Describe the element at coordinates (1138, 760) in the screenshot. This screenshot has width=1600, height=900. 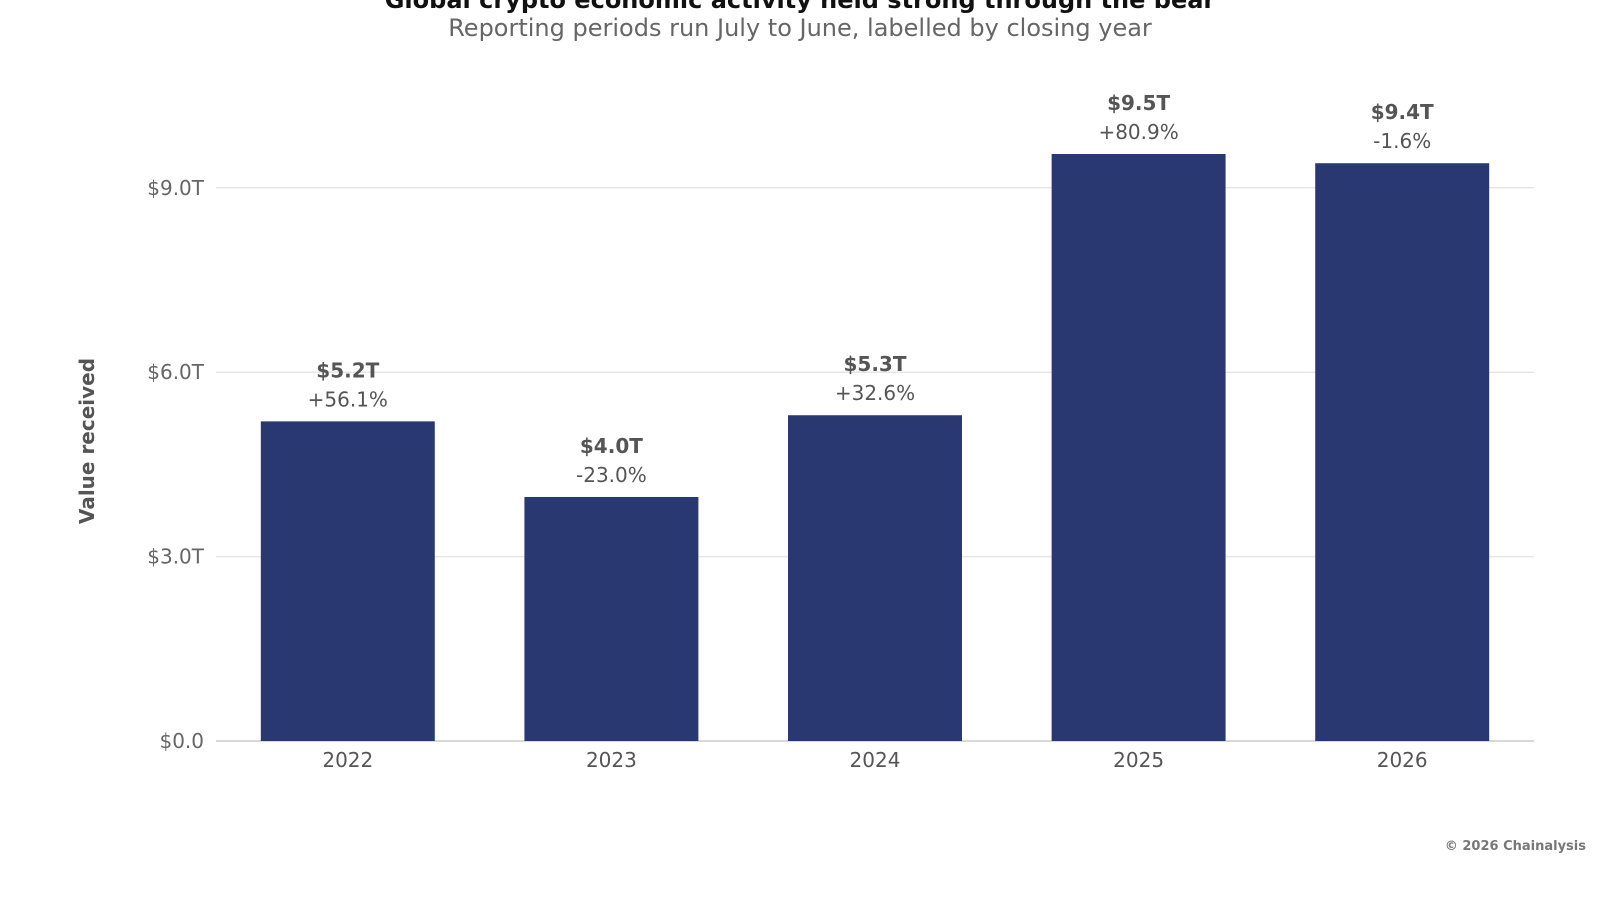
I see `x-tick-label: 2025` at that location.